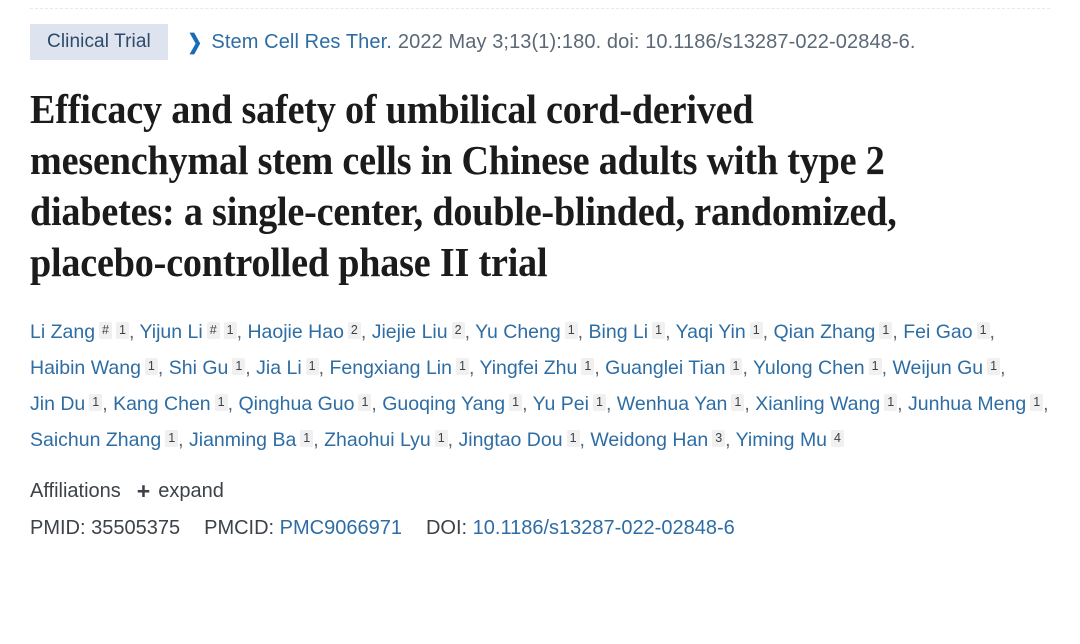 This screenshot has width=1080, height=644. What do you see at coordinates (105, 528) in the screenshot?
I see `identifier-group: PMID: 35505375` at bounding box center [105, 528].